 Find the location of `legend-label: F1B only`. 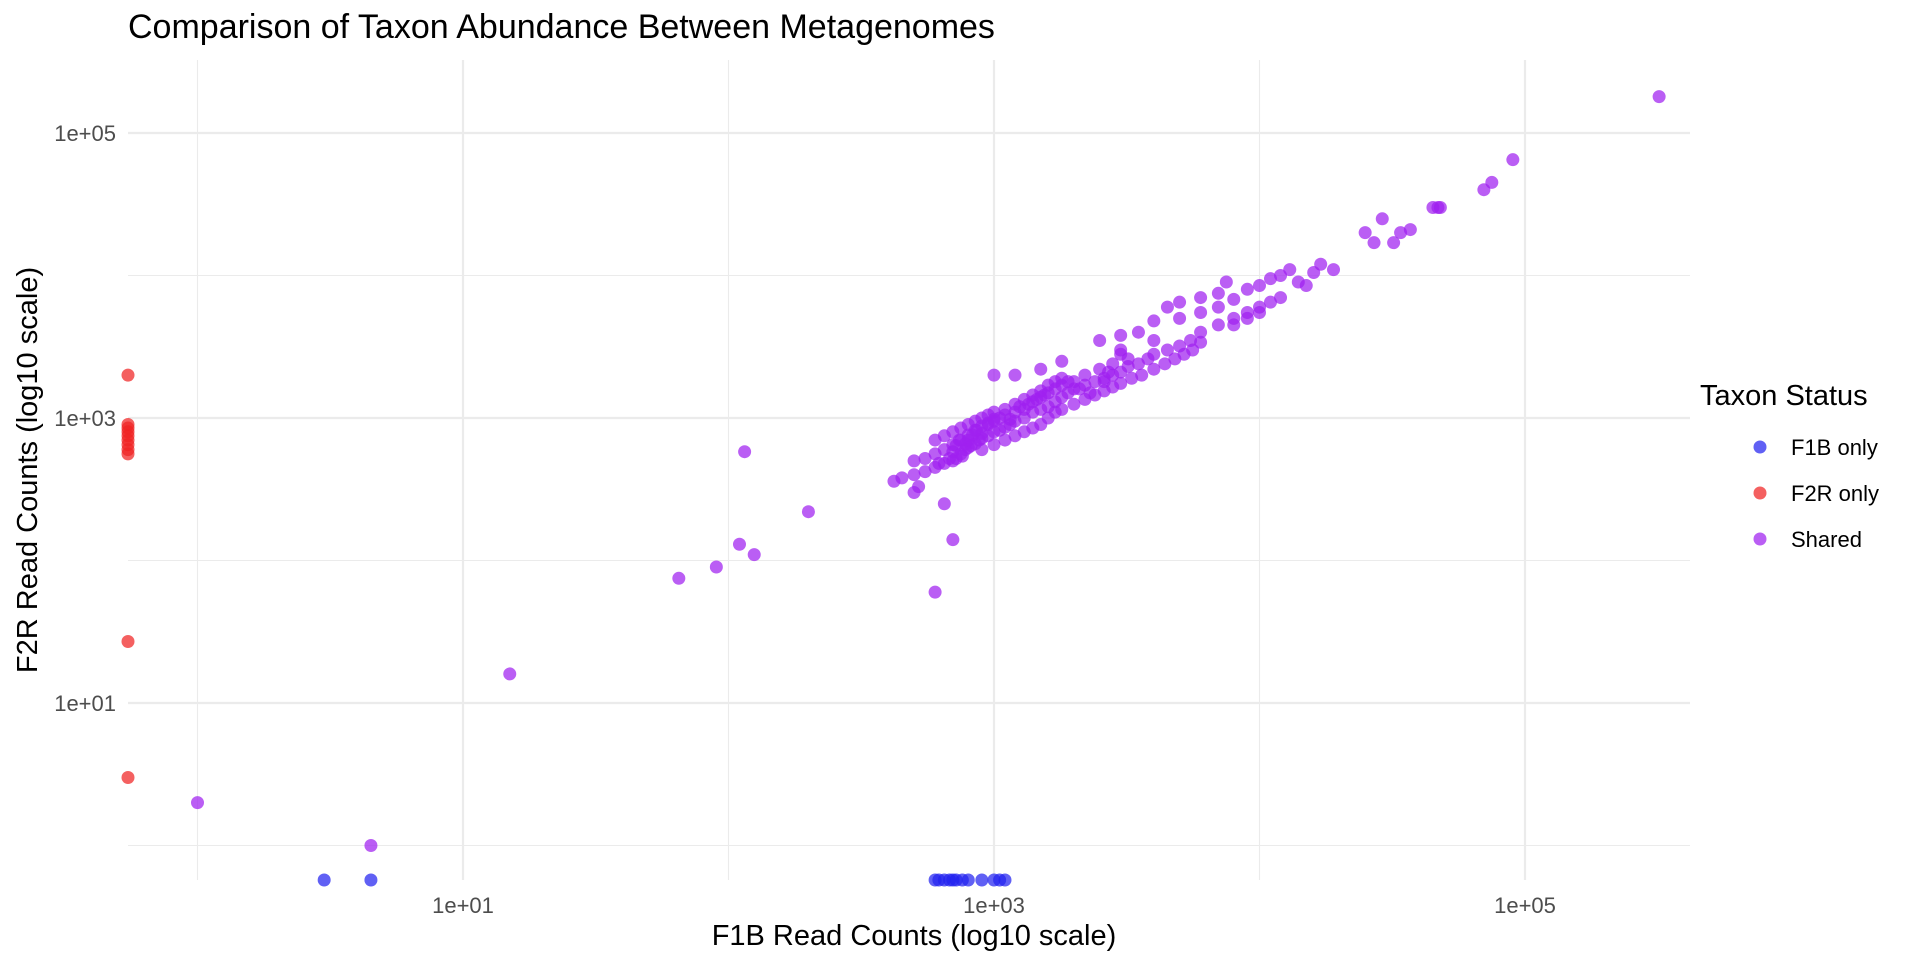

legend-label: F1B only is located at coordinates (1834, 447).